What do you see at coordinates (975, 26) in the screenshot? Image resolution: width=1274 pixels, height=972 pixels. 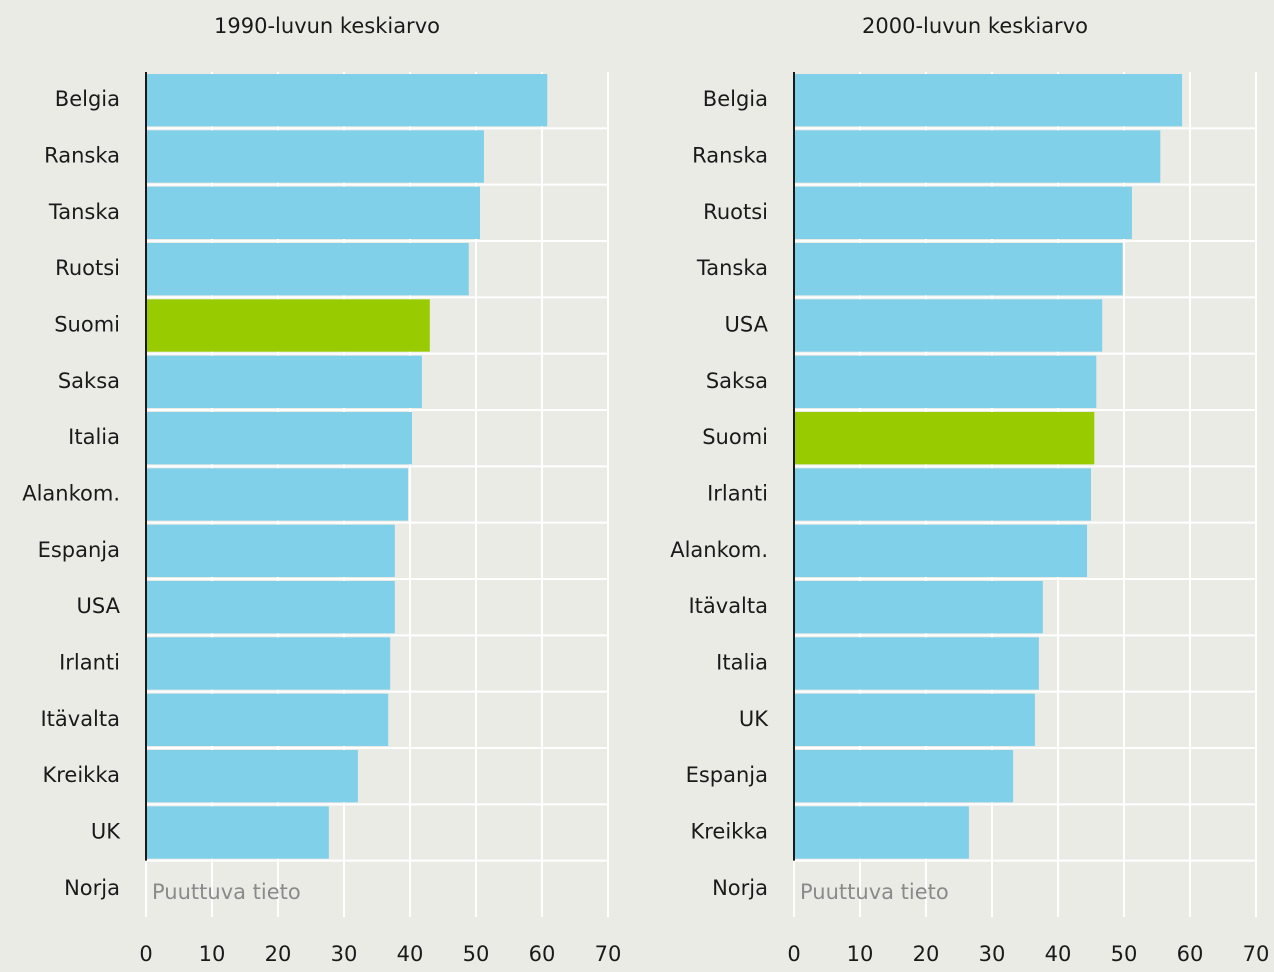 I see `chart-title: 2000-luvun keskiarvo` at bounding box center [975, 26].